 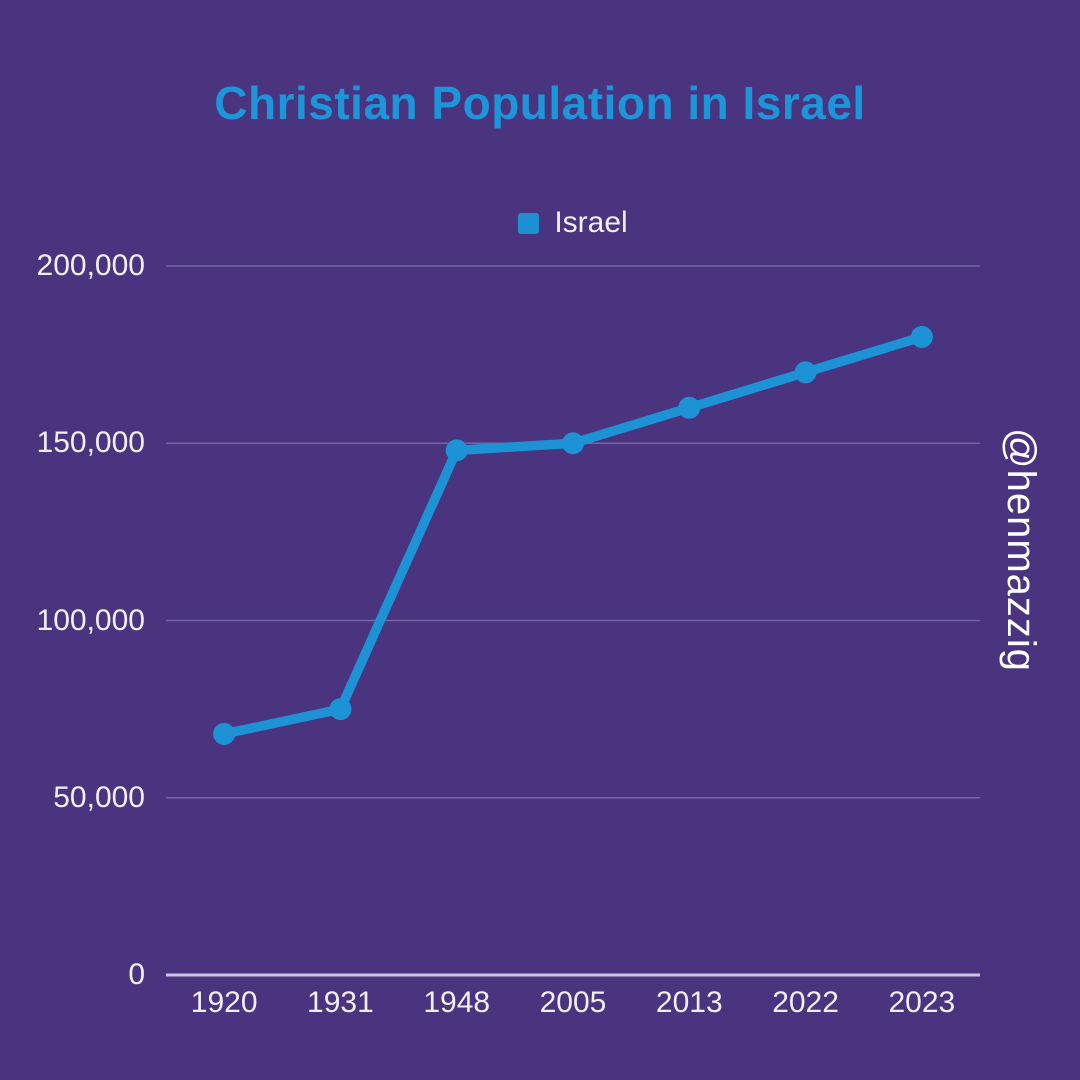 What do you see at coordinates (922, 1002) in the screenshot?
I see `x-axis-label: 2023` at bounding box center [922, 1002].